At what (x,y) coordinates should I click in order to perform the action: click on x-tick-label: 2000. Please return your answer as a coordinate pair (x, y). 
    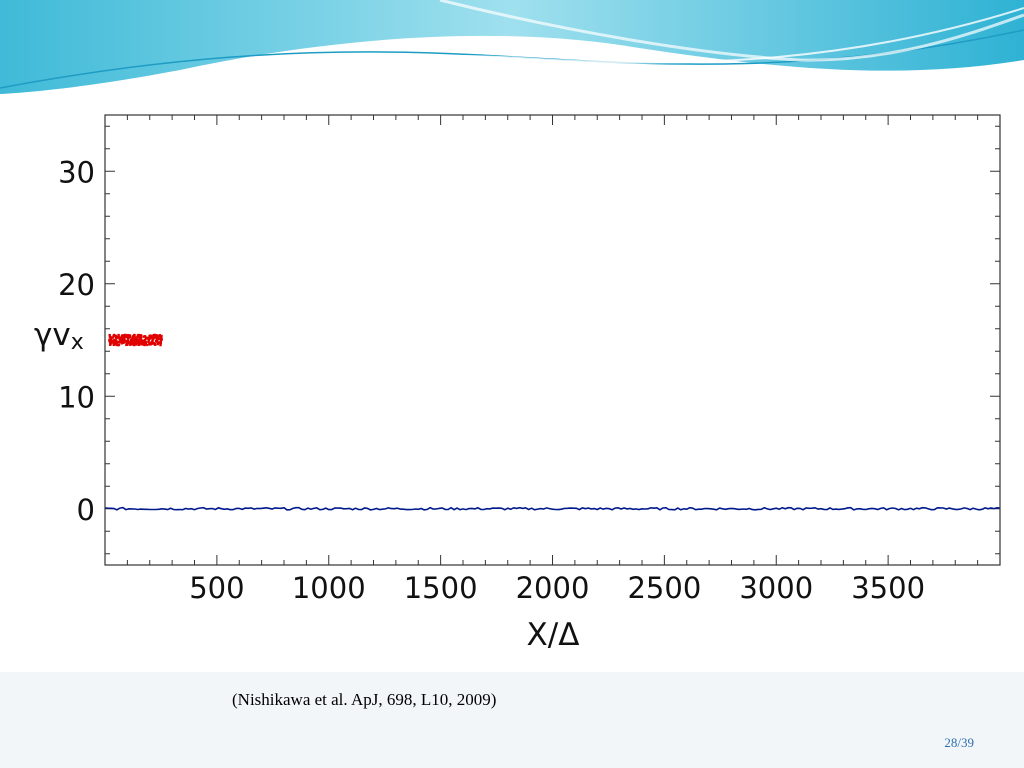
    Looking at the image, I should click on (553, 588).